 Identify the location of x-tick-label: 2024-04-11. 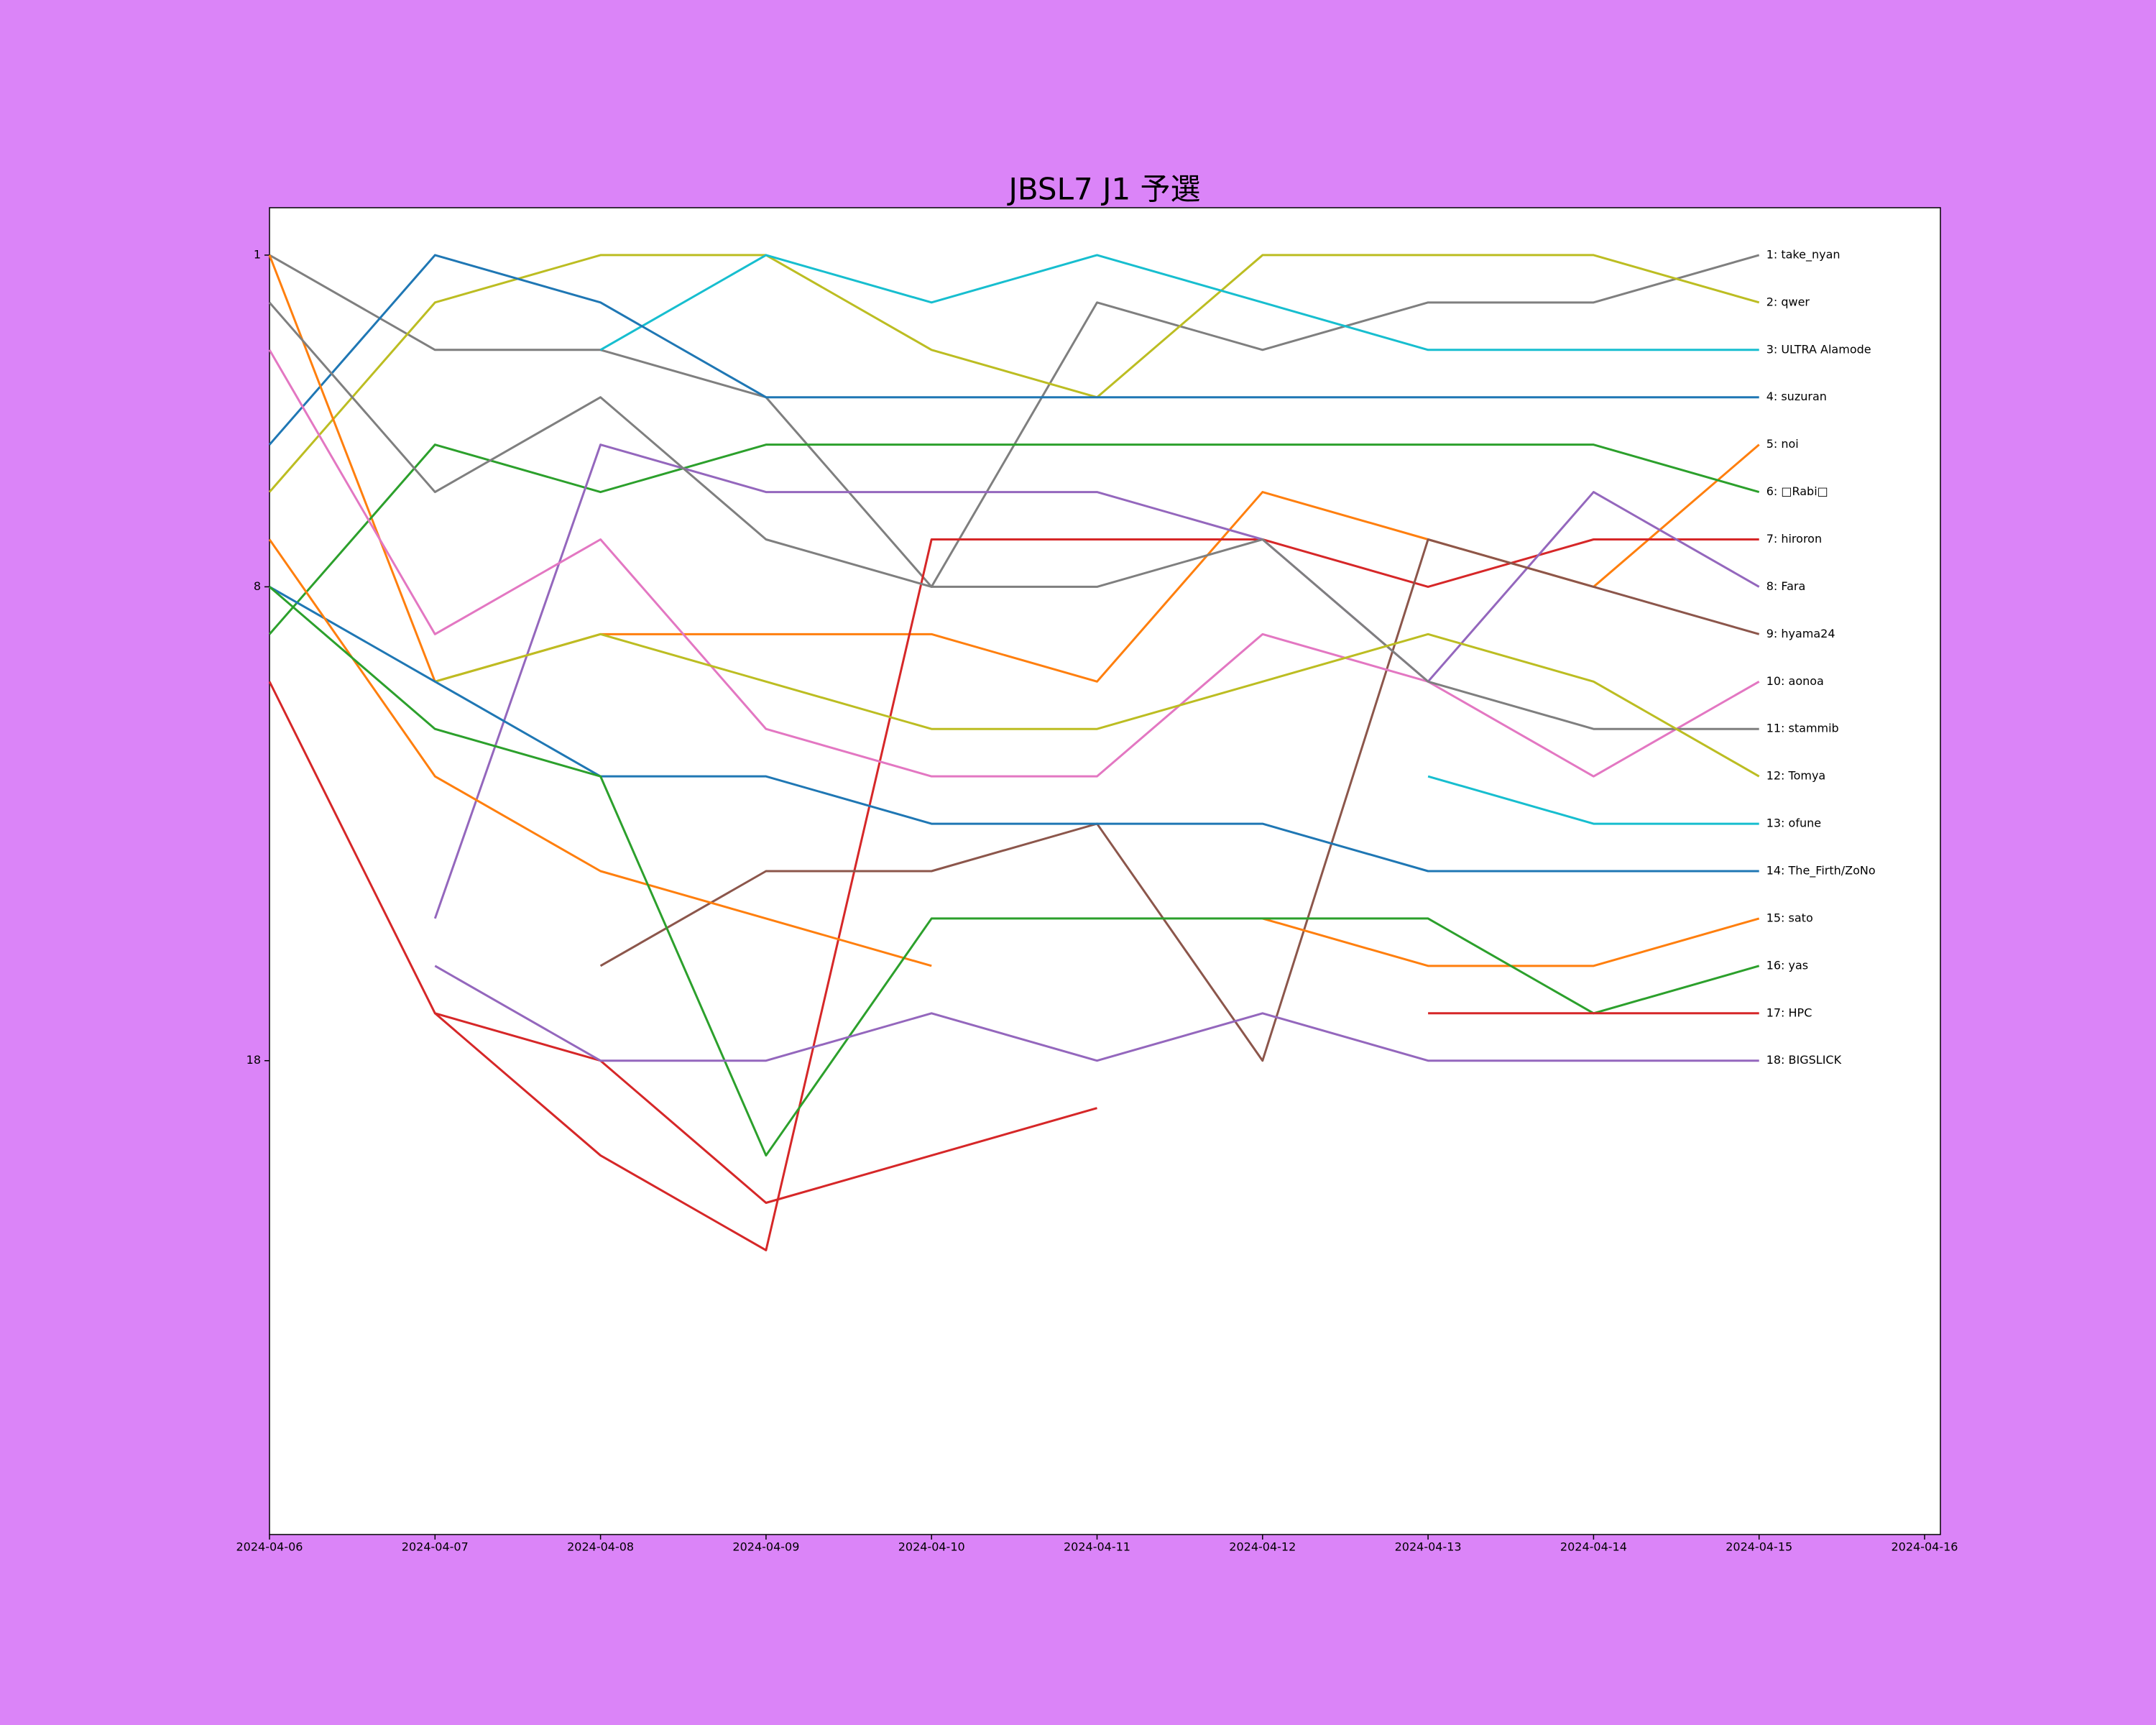
(1097, 1547).